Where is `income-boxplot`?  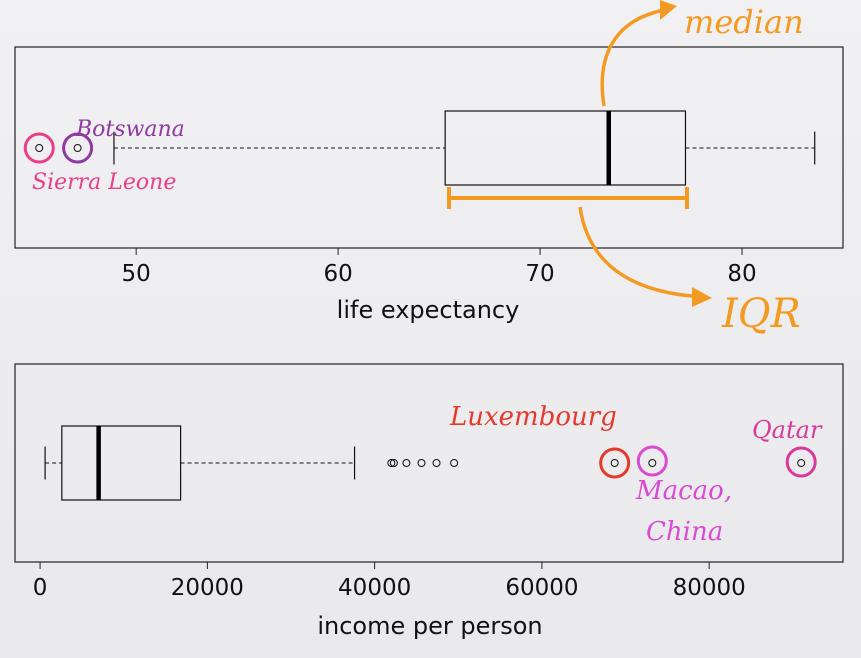
income-boxplot is located at coordinates (430, 463).